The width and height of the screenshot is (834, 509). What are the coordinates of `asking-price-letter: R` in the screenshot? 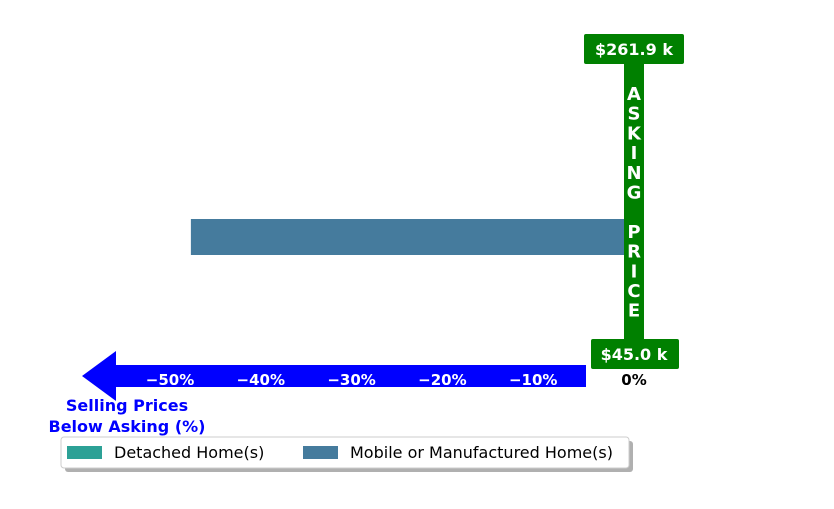 It's located at (634, 252).